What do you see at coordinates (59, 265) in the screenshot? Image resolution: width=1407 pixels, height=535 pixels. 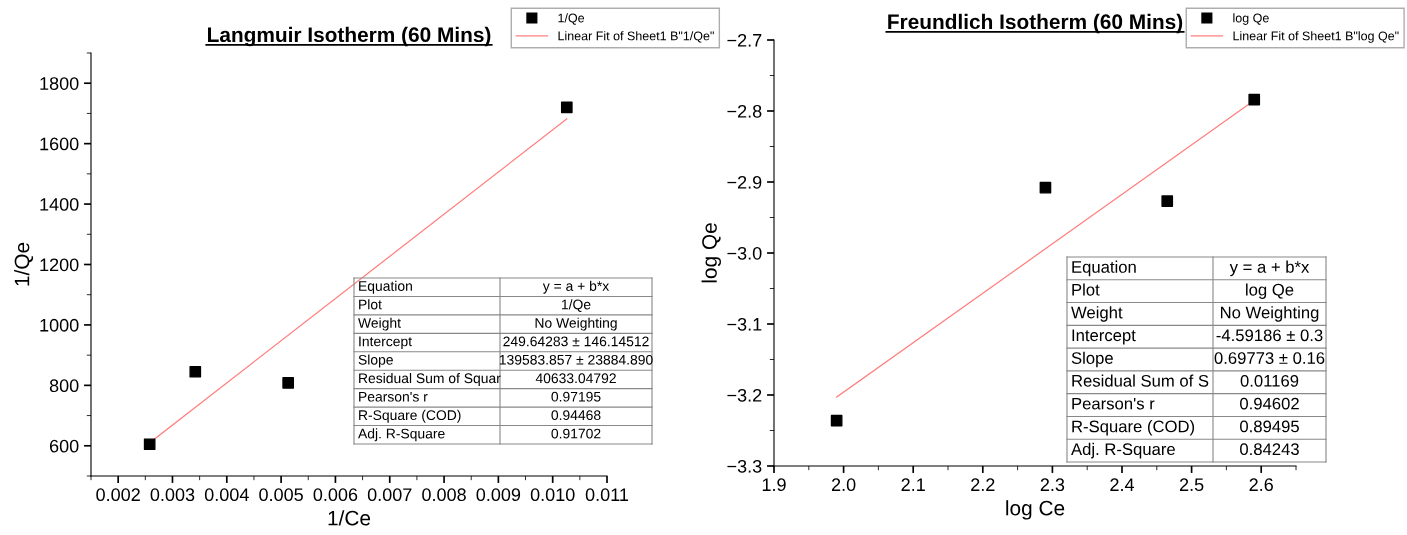 I see `y-tick-label: 1200` at bounding box center [59, 265].